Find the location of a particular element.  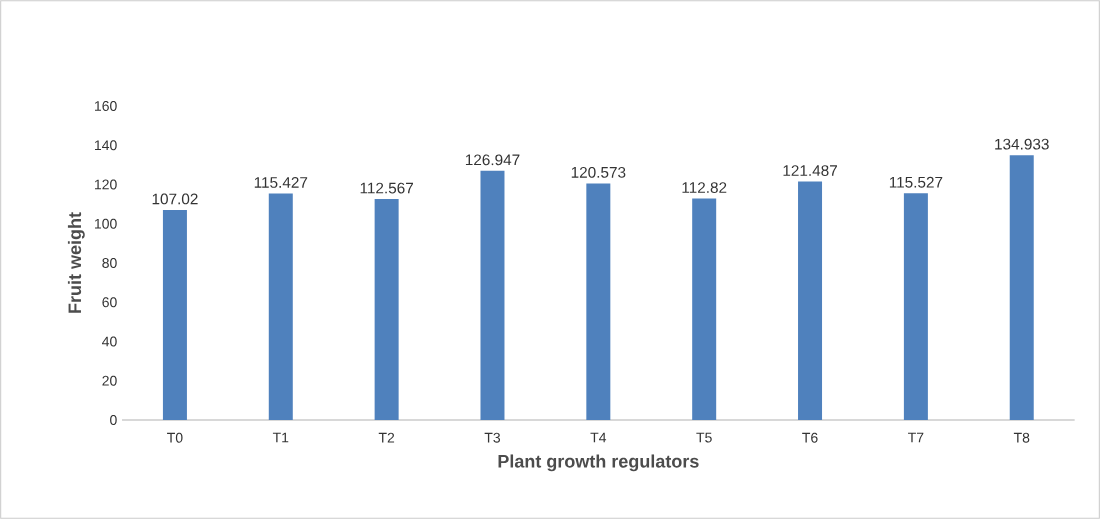

data-label: 112.82 is located at coordinates (704, 187).